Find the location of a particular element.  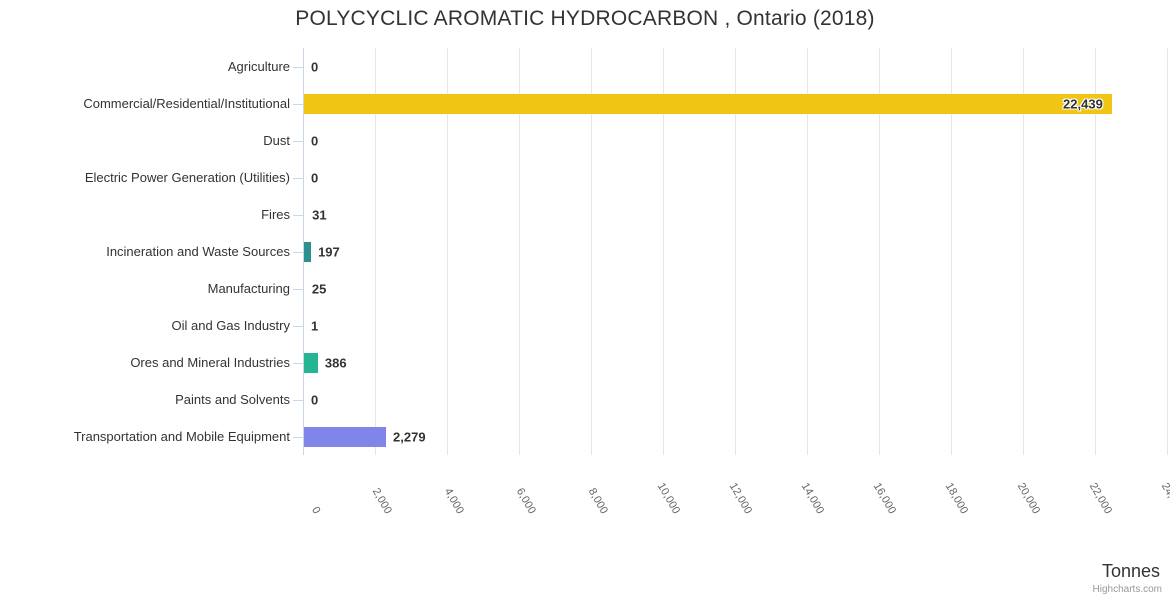

y-axis-line is located at coordinates (303, 251).